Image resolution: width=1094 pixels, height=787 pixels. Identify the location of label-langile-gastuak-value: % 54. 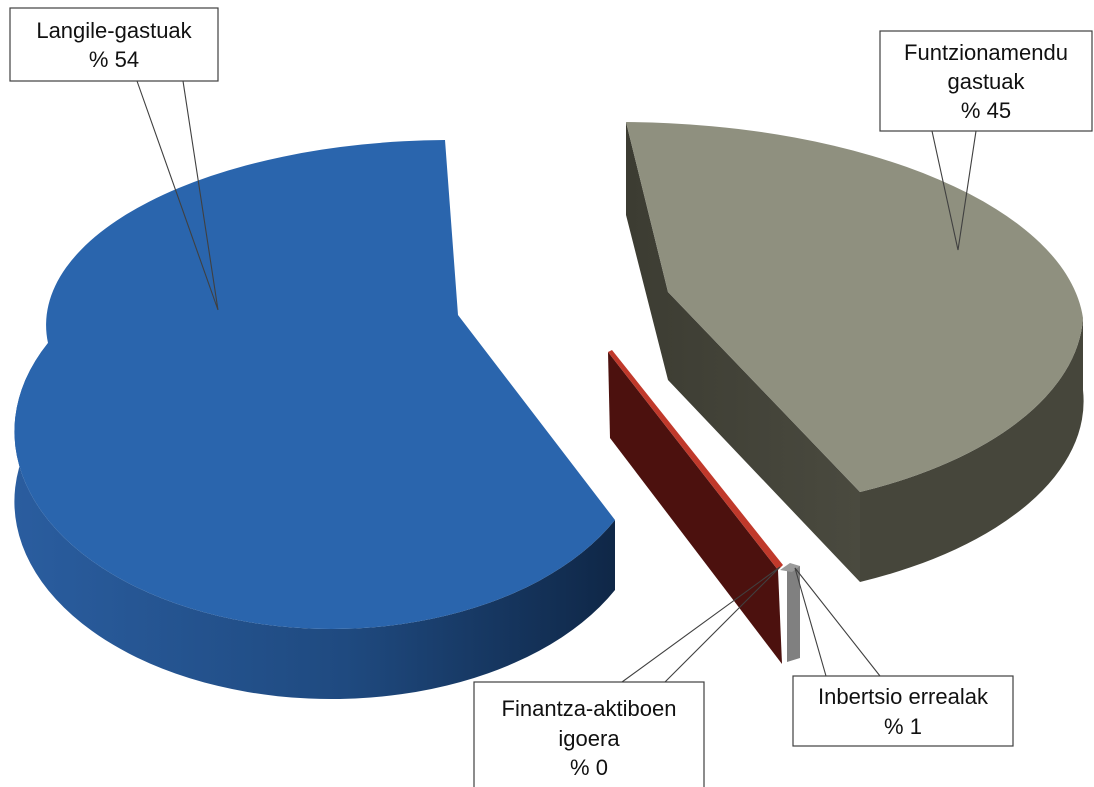
(114, 59).